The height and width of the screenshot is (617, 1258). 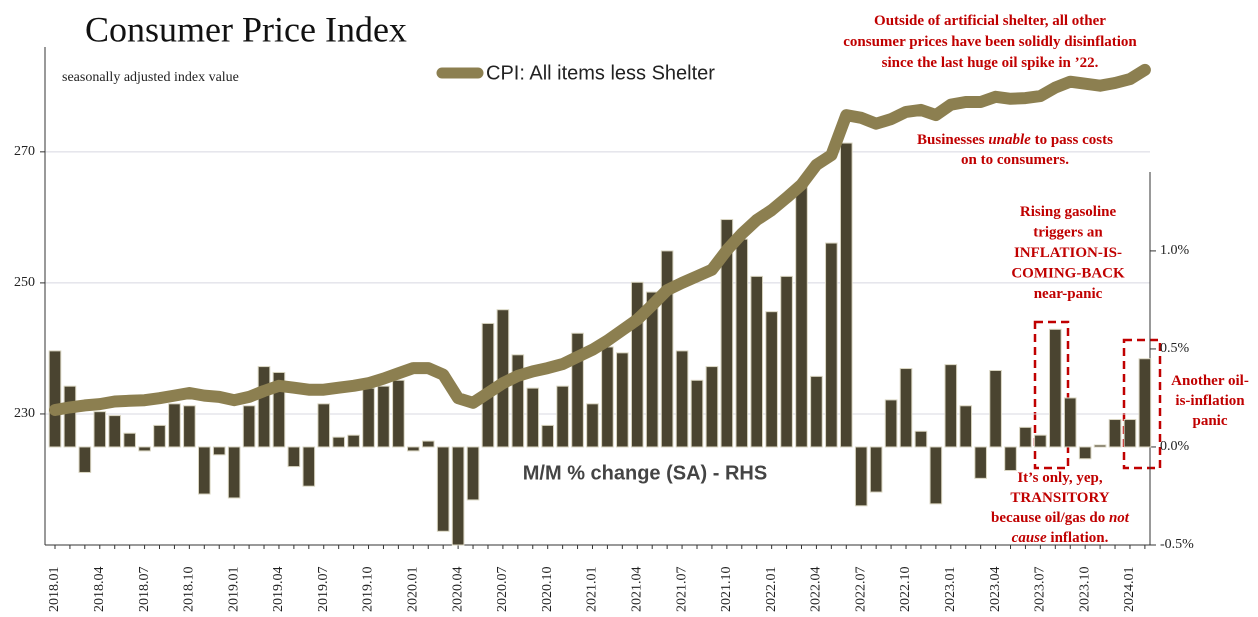 I want to click on annotation-run: TRANSITORY, so click(x=1059, y=498).